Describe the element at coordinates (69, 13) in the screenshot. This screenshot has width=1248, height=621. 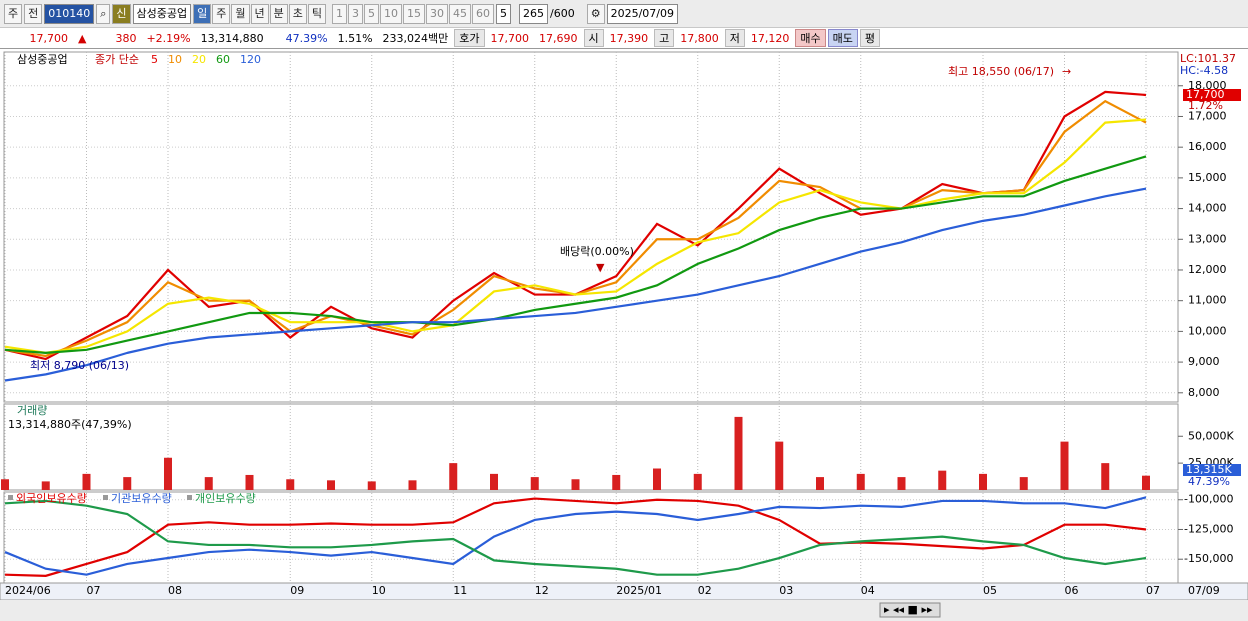
I see `code-input: 010140` at that location.